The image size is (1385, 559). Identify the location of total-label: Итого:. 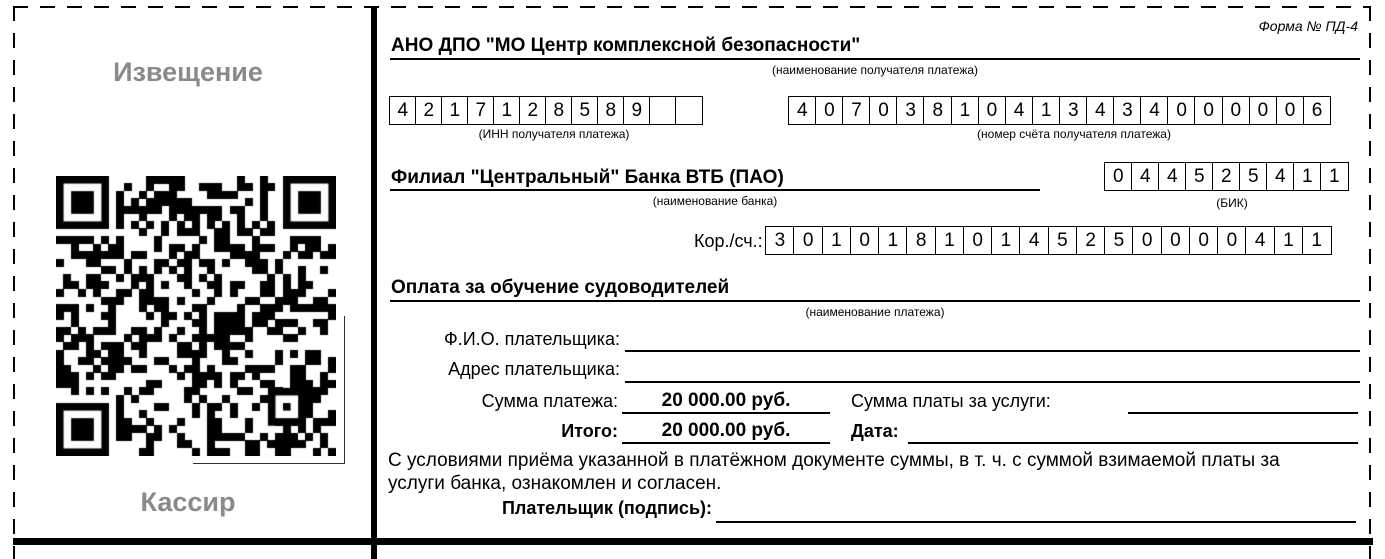
(589, 431).